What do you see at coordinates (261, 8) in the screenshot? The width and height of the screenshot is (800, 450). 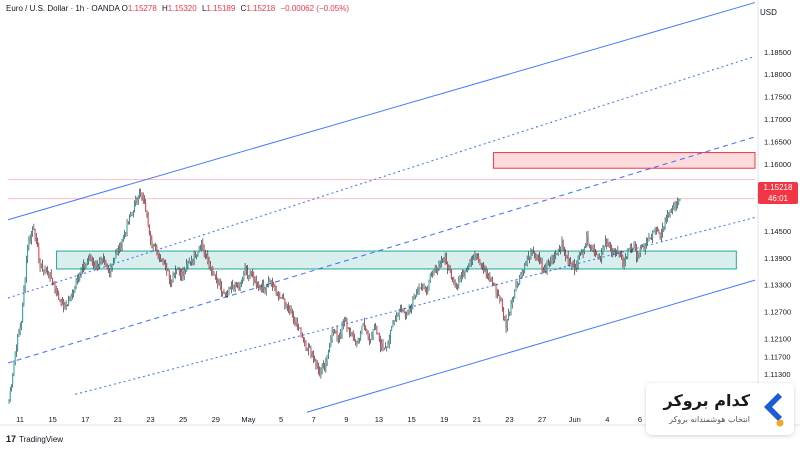 I see `close-value: 1.15218` at bounding box center [261, 8].